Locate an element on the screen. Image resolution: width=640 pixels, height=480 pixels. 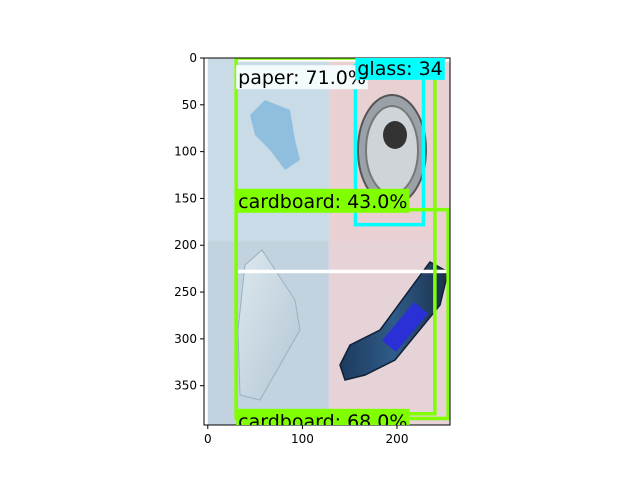
x-tick-label: 100 is located at coordinates (302, 439).